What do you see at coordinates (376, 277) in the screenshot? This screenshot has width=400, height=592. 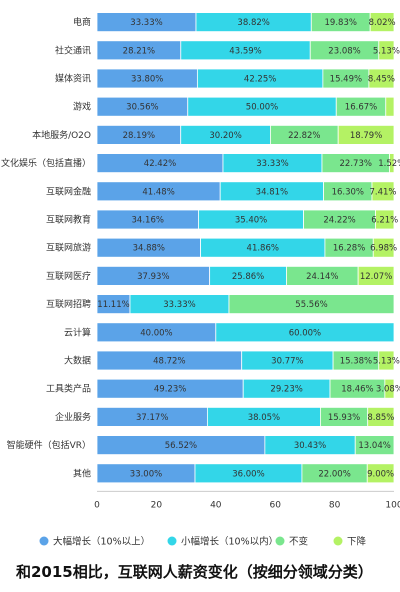 I see `data-label: 12.07%` at bounding box center [376, 277].